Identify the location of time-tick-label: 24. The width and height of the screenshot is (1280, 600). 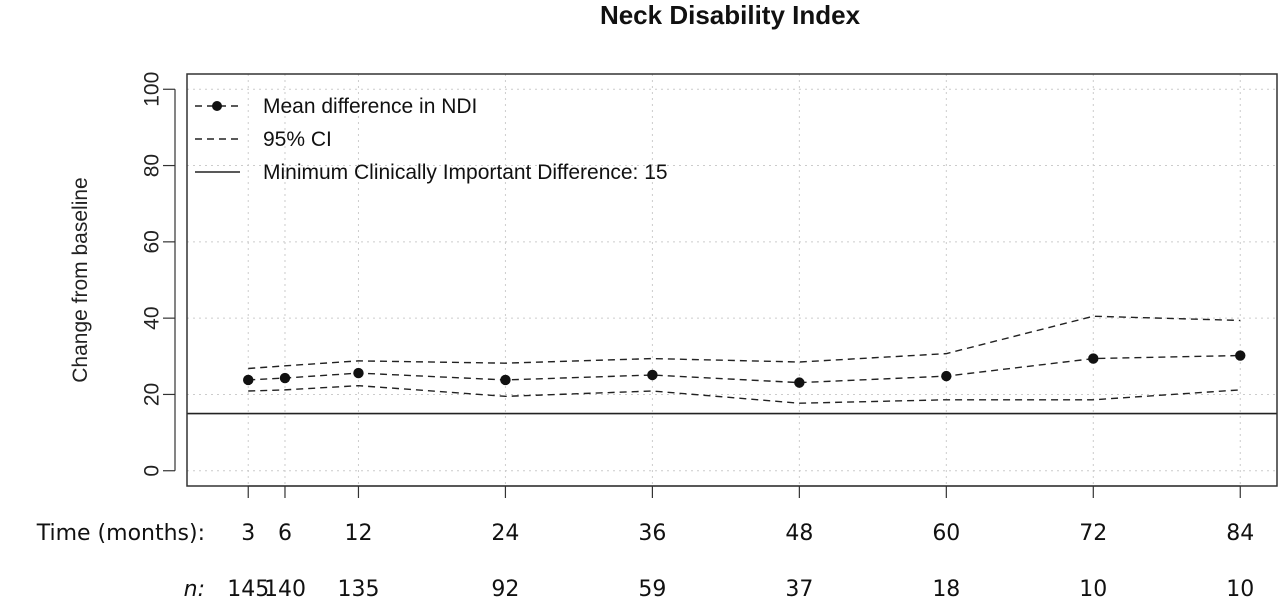
(505, 533).